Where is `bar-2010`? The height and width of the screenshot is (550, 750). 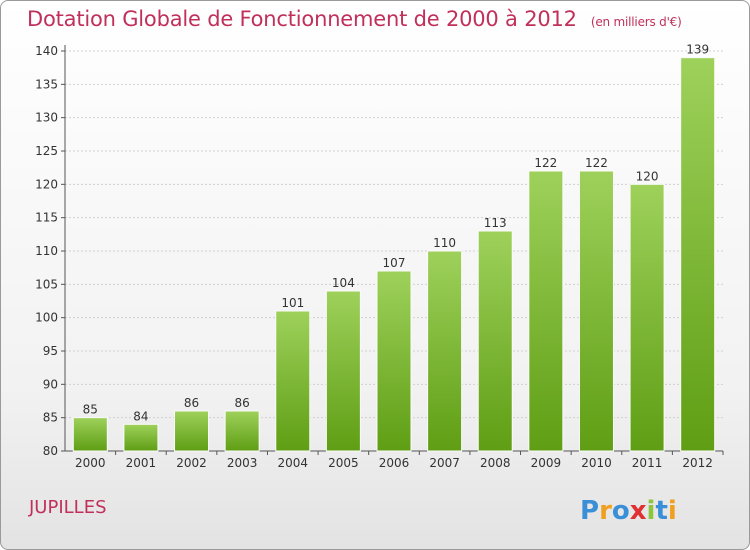
bar-2010 is located at coordinates (596, 311).